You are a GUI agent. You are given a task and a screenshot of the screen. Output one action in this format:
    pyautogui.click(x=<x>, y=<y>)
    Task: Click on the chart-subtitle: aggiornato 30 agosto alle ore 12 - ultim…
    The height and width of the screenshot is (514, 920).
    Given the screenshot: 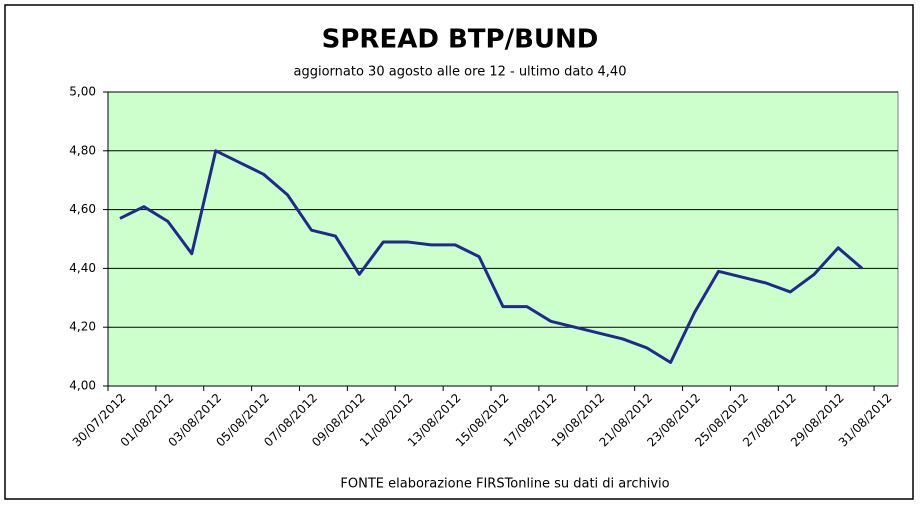 What is the action you would take?
    pyautogui.click(x=460, y=72)
    